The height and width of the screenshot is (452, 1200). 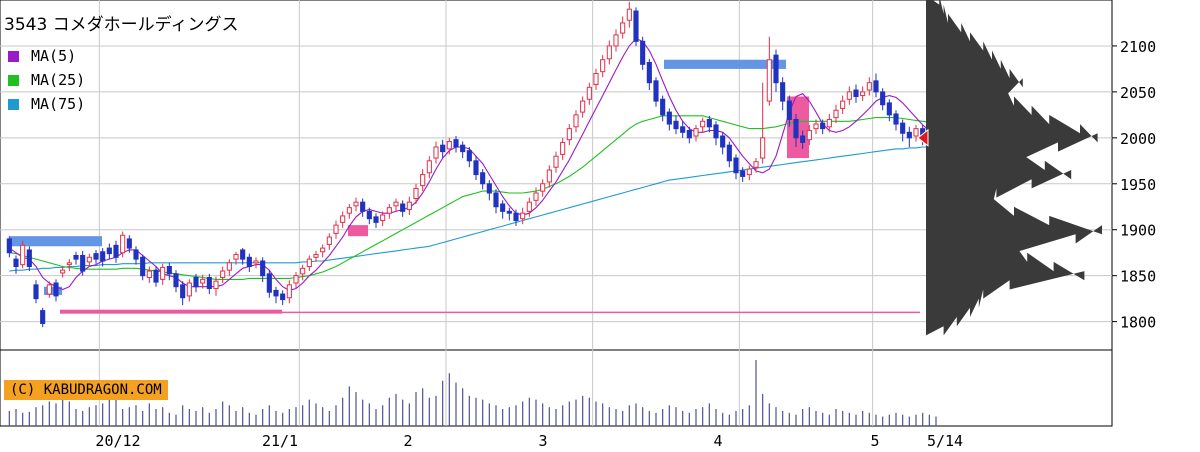 I want to click on legend-label-ma5: MA(5), so click(x=54, y=56).